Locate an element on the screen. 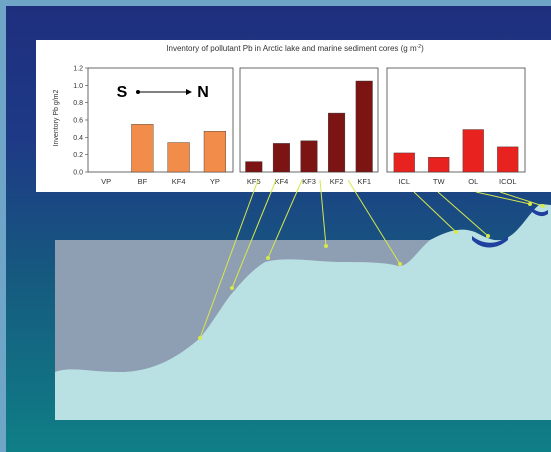 This screenshot has width=551, height=452. bar-kf5 is located at coordinates (254, 167).